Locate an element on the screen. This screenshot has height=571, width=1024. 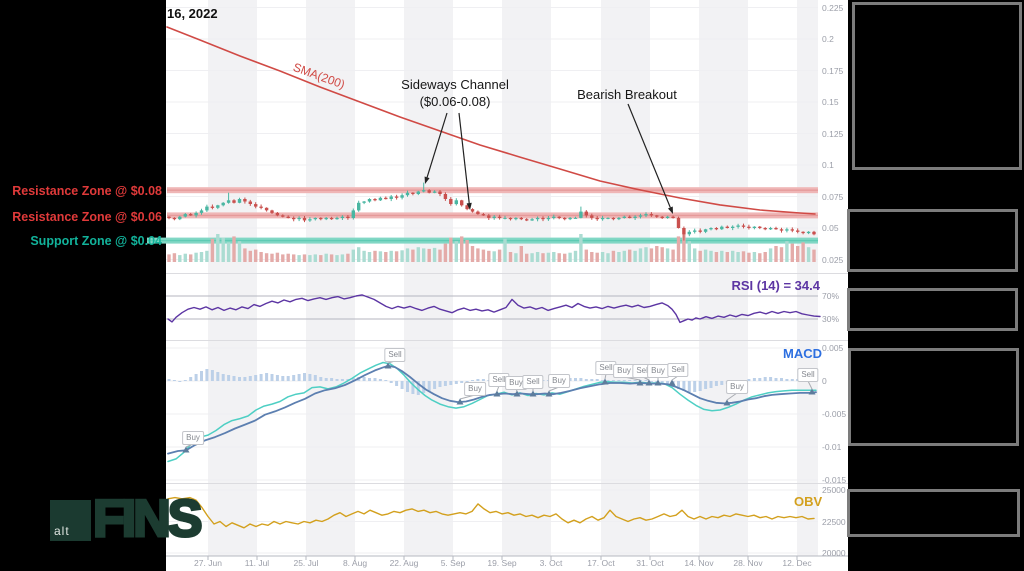
altfins-logo-alt-text: alt is located at coordinates (62, 531).